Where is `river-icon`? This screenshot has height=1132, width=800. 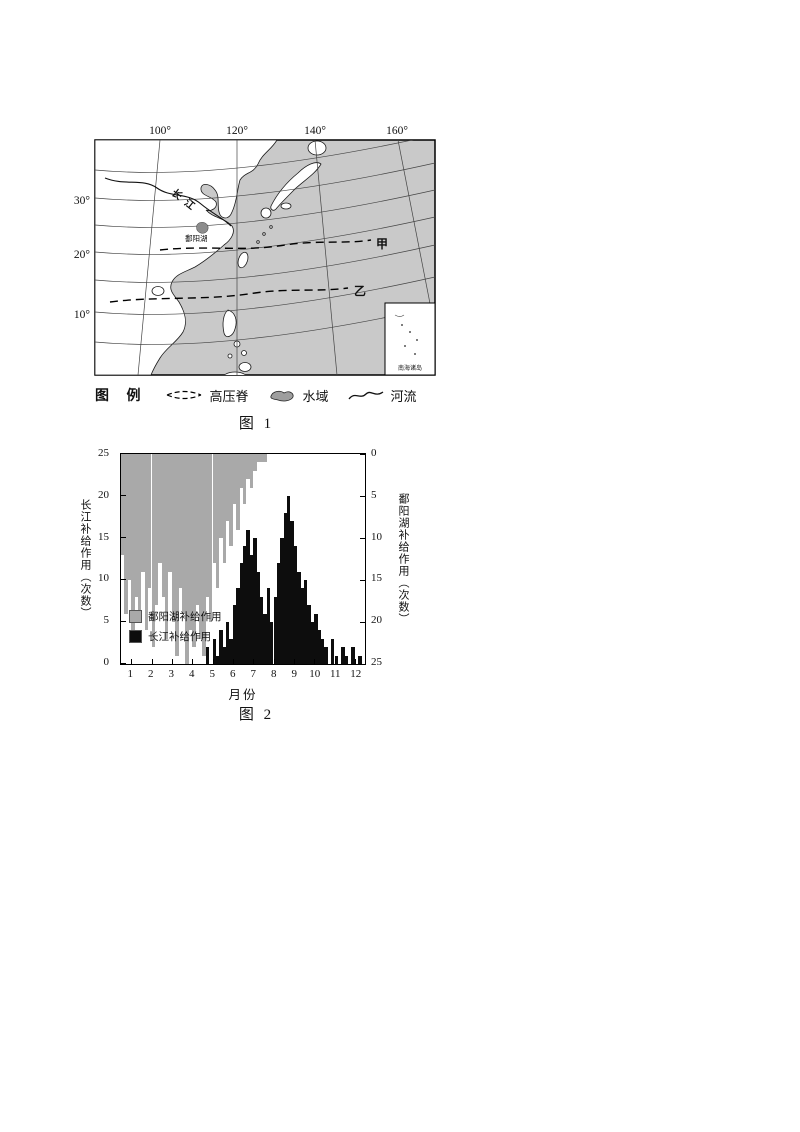 river-icon is located at coordinates (365, 395).